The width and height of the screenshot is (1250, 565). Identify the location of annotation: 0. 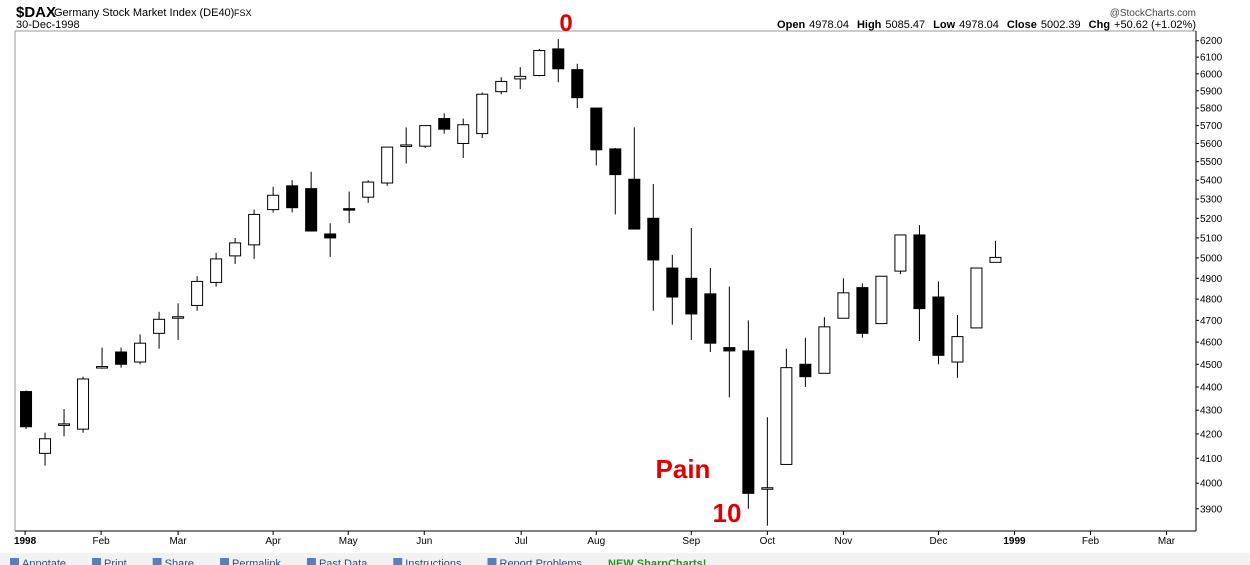
(565, 23).